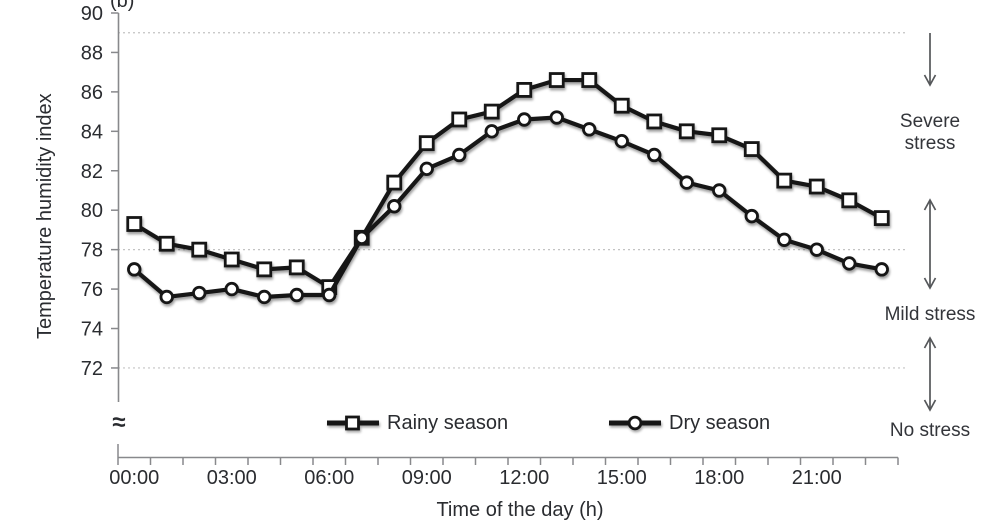 Image resolution: width=1000 pixels, height=530 pixels. Describe the element at coordinates (720, 422) in the screenshot. I see `legend-label-dry-season: Dry season` at that location.